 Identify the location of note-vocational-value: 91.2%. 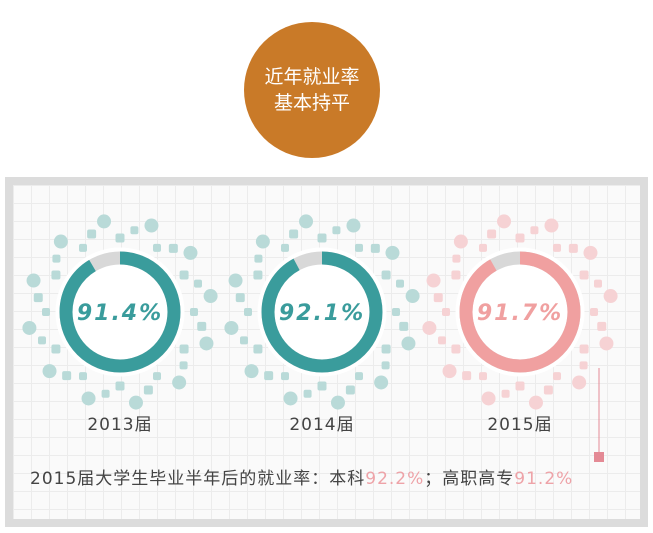
(544, 479).